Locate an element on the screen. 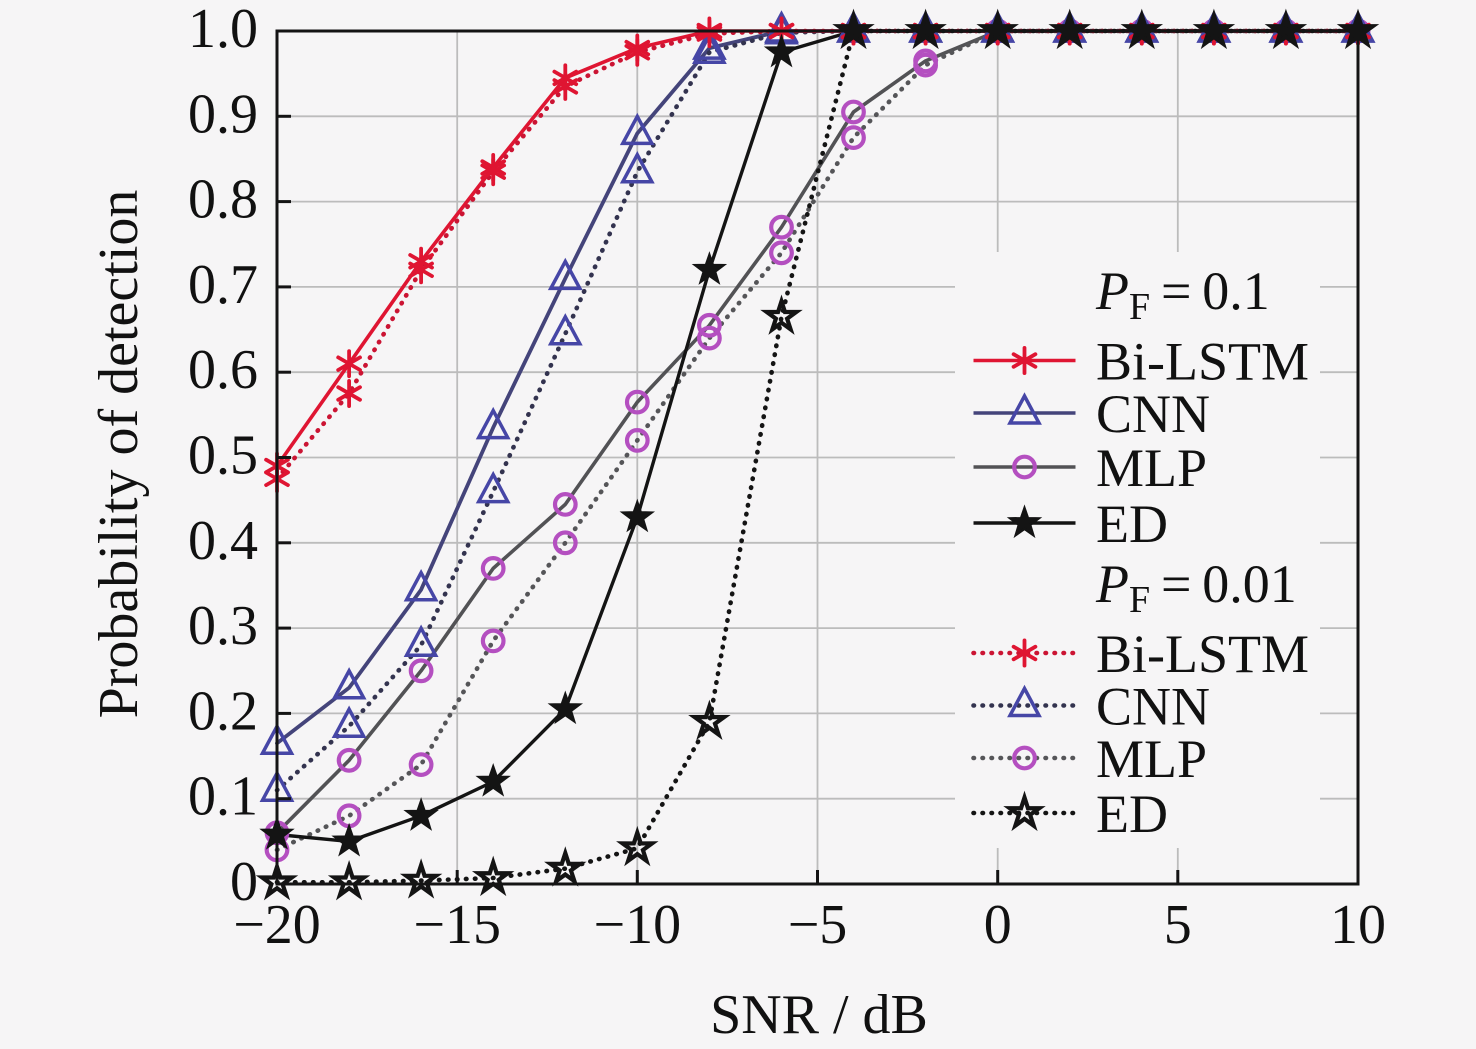  svg-text: 0.8 is located at coordinates (223, 200).